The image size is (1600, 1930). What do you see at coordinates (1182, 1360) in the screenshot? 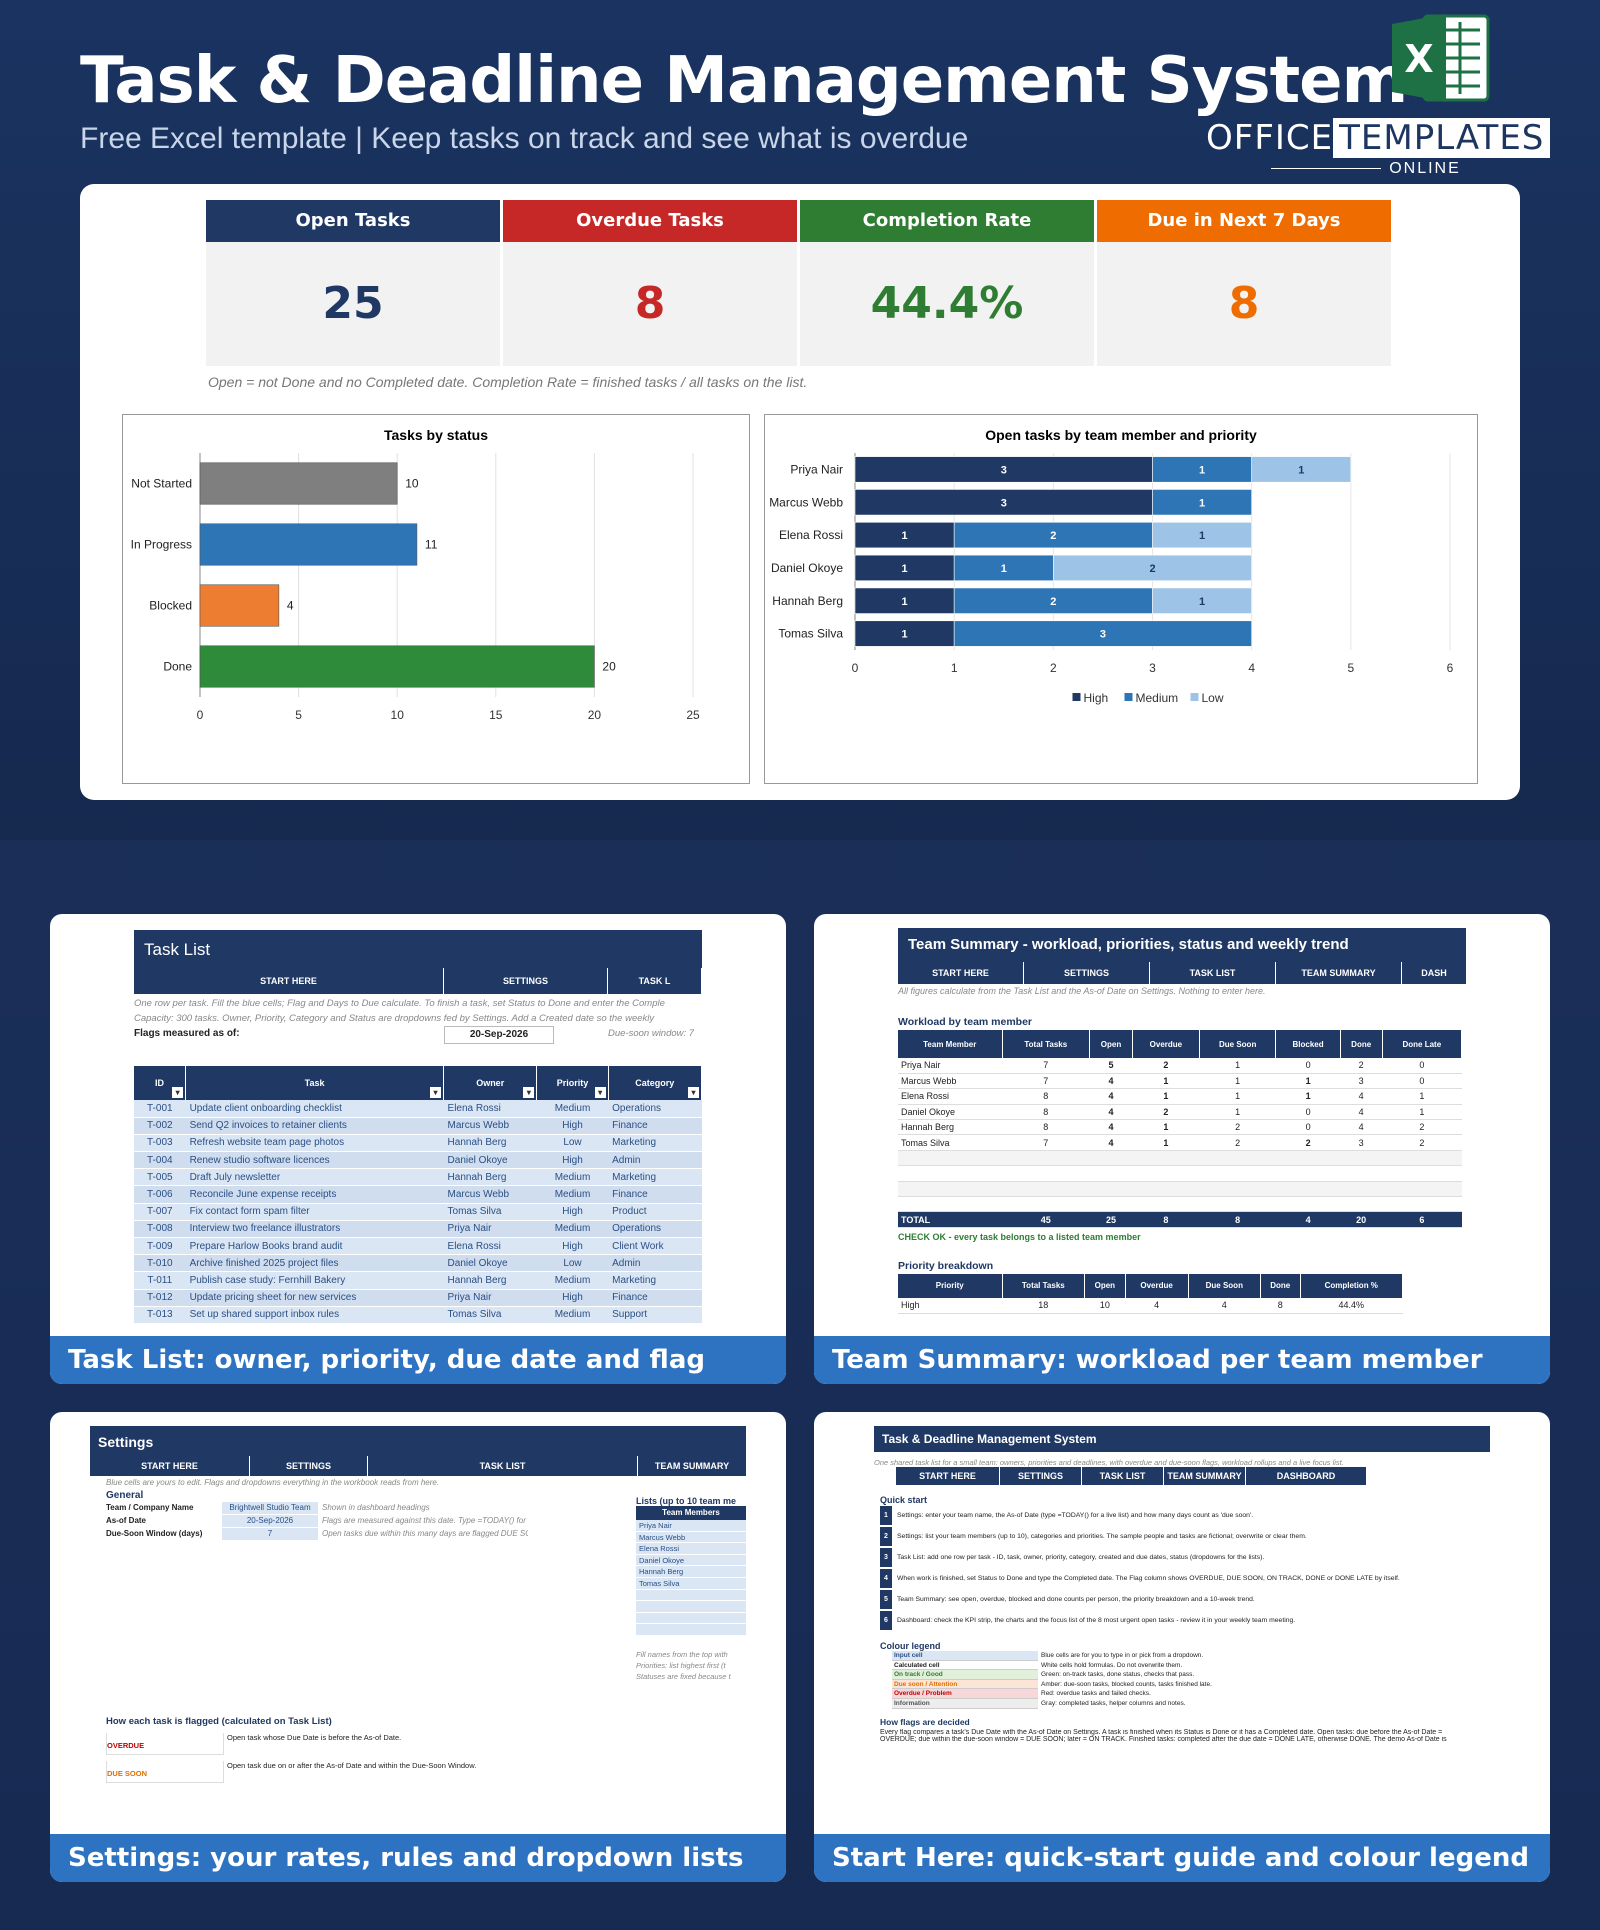
I see `card-caption: Team Summary: workload per team member` at bounding box center [1182, 1360].